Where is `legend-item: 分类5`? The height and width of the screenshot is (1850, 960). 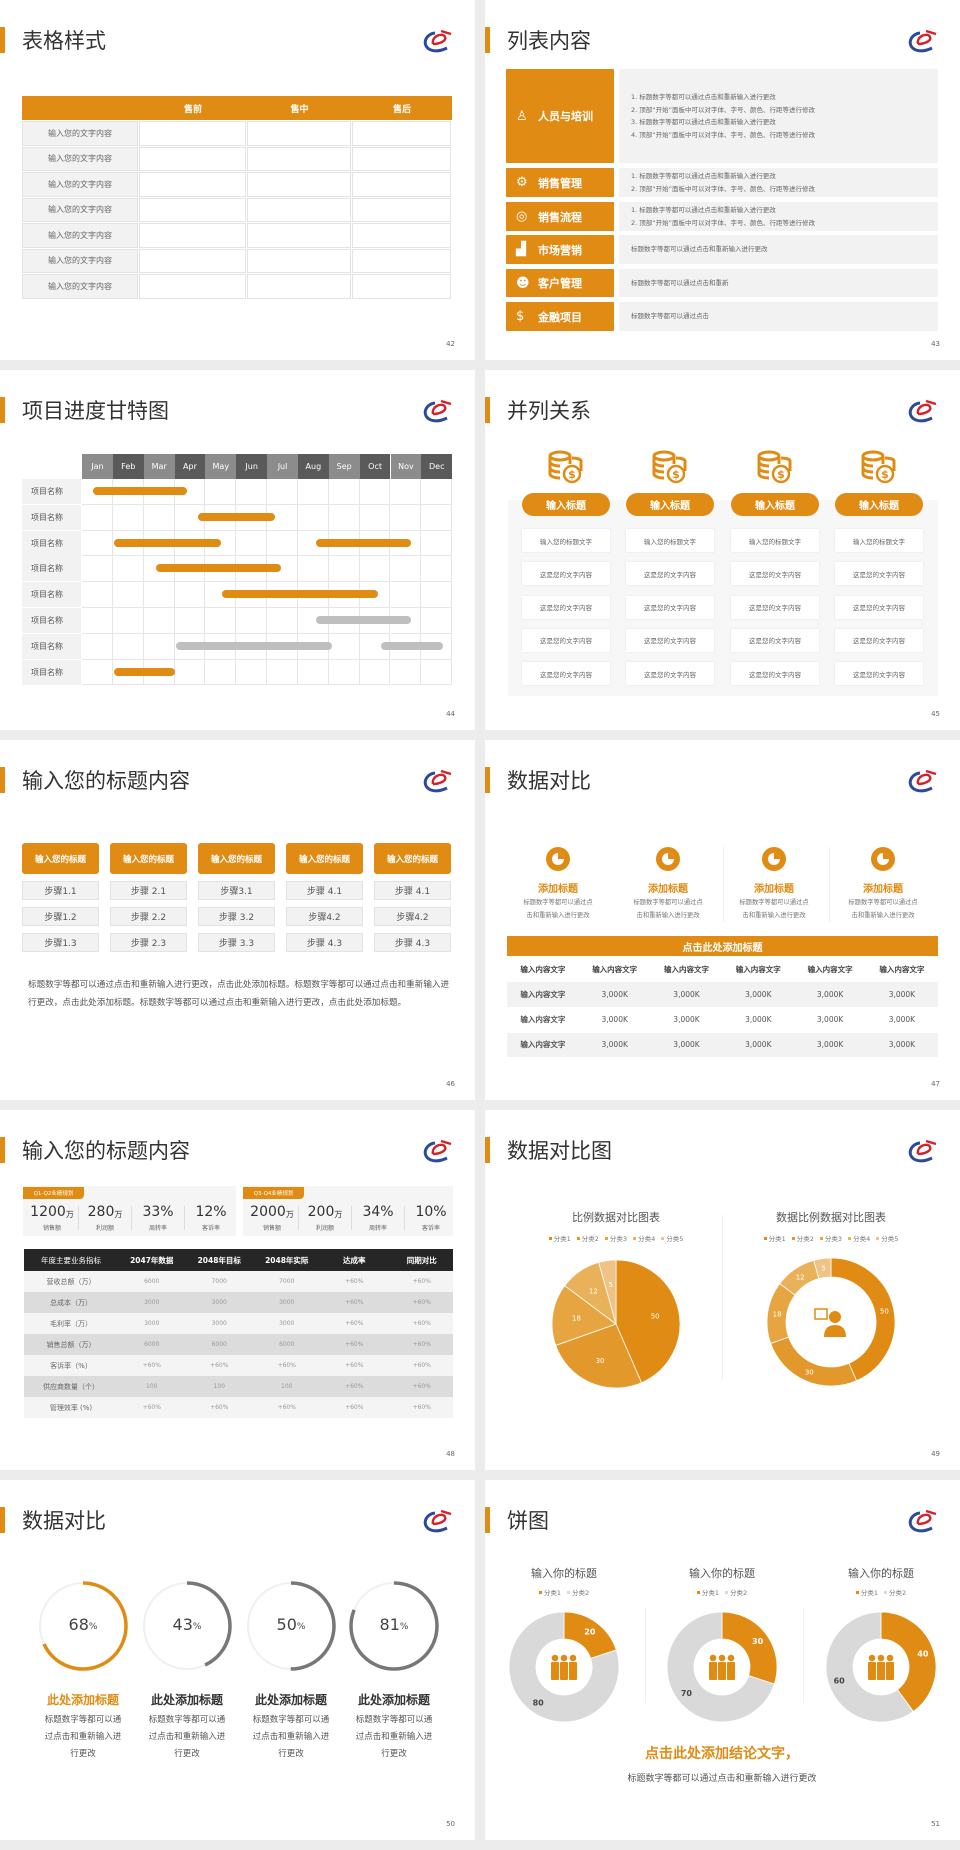
legend-item: 分类5 is located at coordinates (672, 1238).